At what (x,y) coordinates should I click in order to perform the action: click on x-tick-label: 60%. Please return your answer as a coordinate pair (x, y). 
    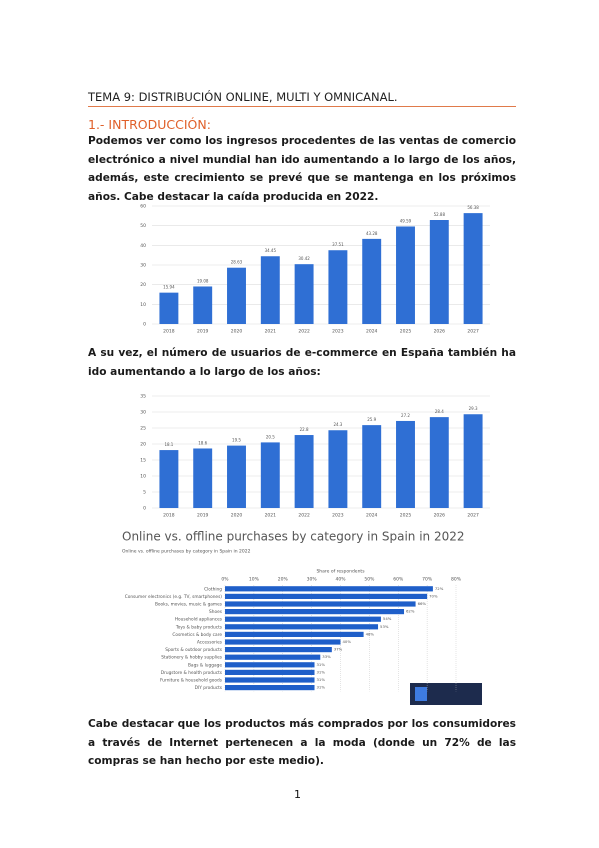
    Looking at the image, I should click on (398, 580).